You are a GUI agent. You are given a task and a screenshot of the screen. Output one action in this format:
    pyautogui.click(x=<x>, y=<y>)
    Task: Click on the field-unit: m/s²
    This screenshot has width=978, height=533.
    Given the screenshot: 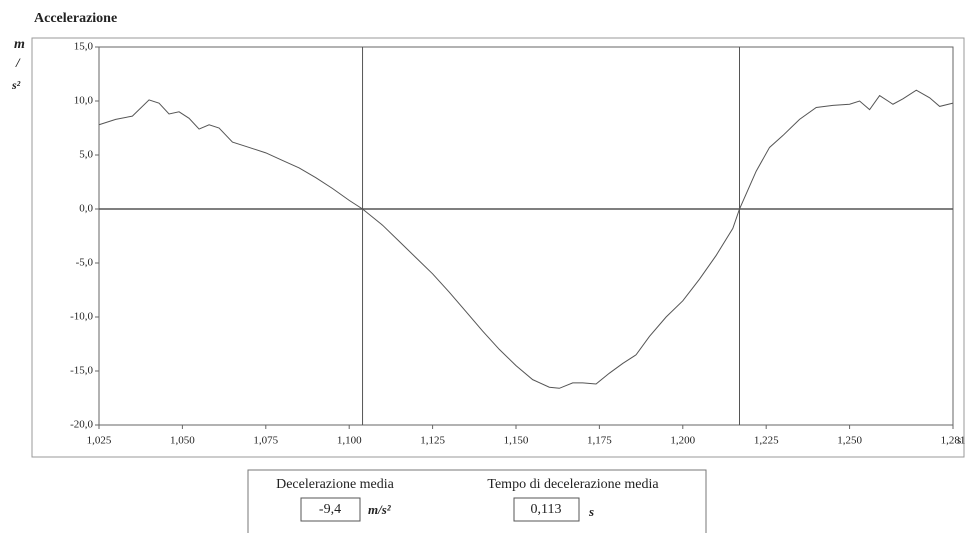 What is the action you would take?
    pyautogui.click(x=380, y=509)
    